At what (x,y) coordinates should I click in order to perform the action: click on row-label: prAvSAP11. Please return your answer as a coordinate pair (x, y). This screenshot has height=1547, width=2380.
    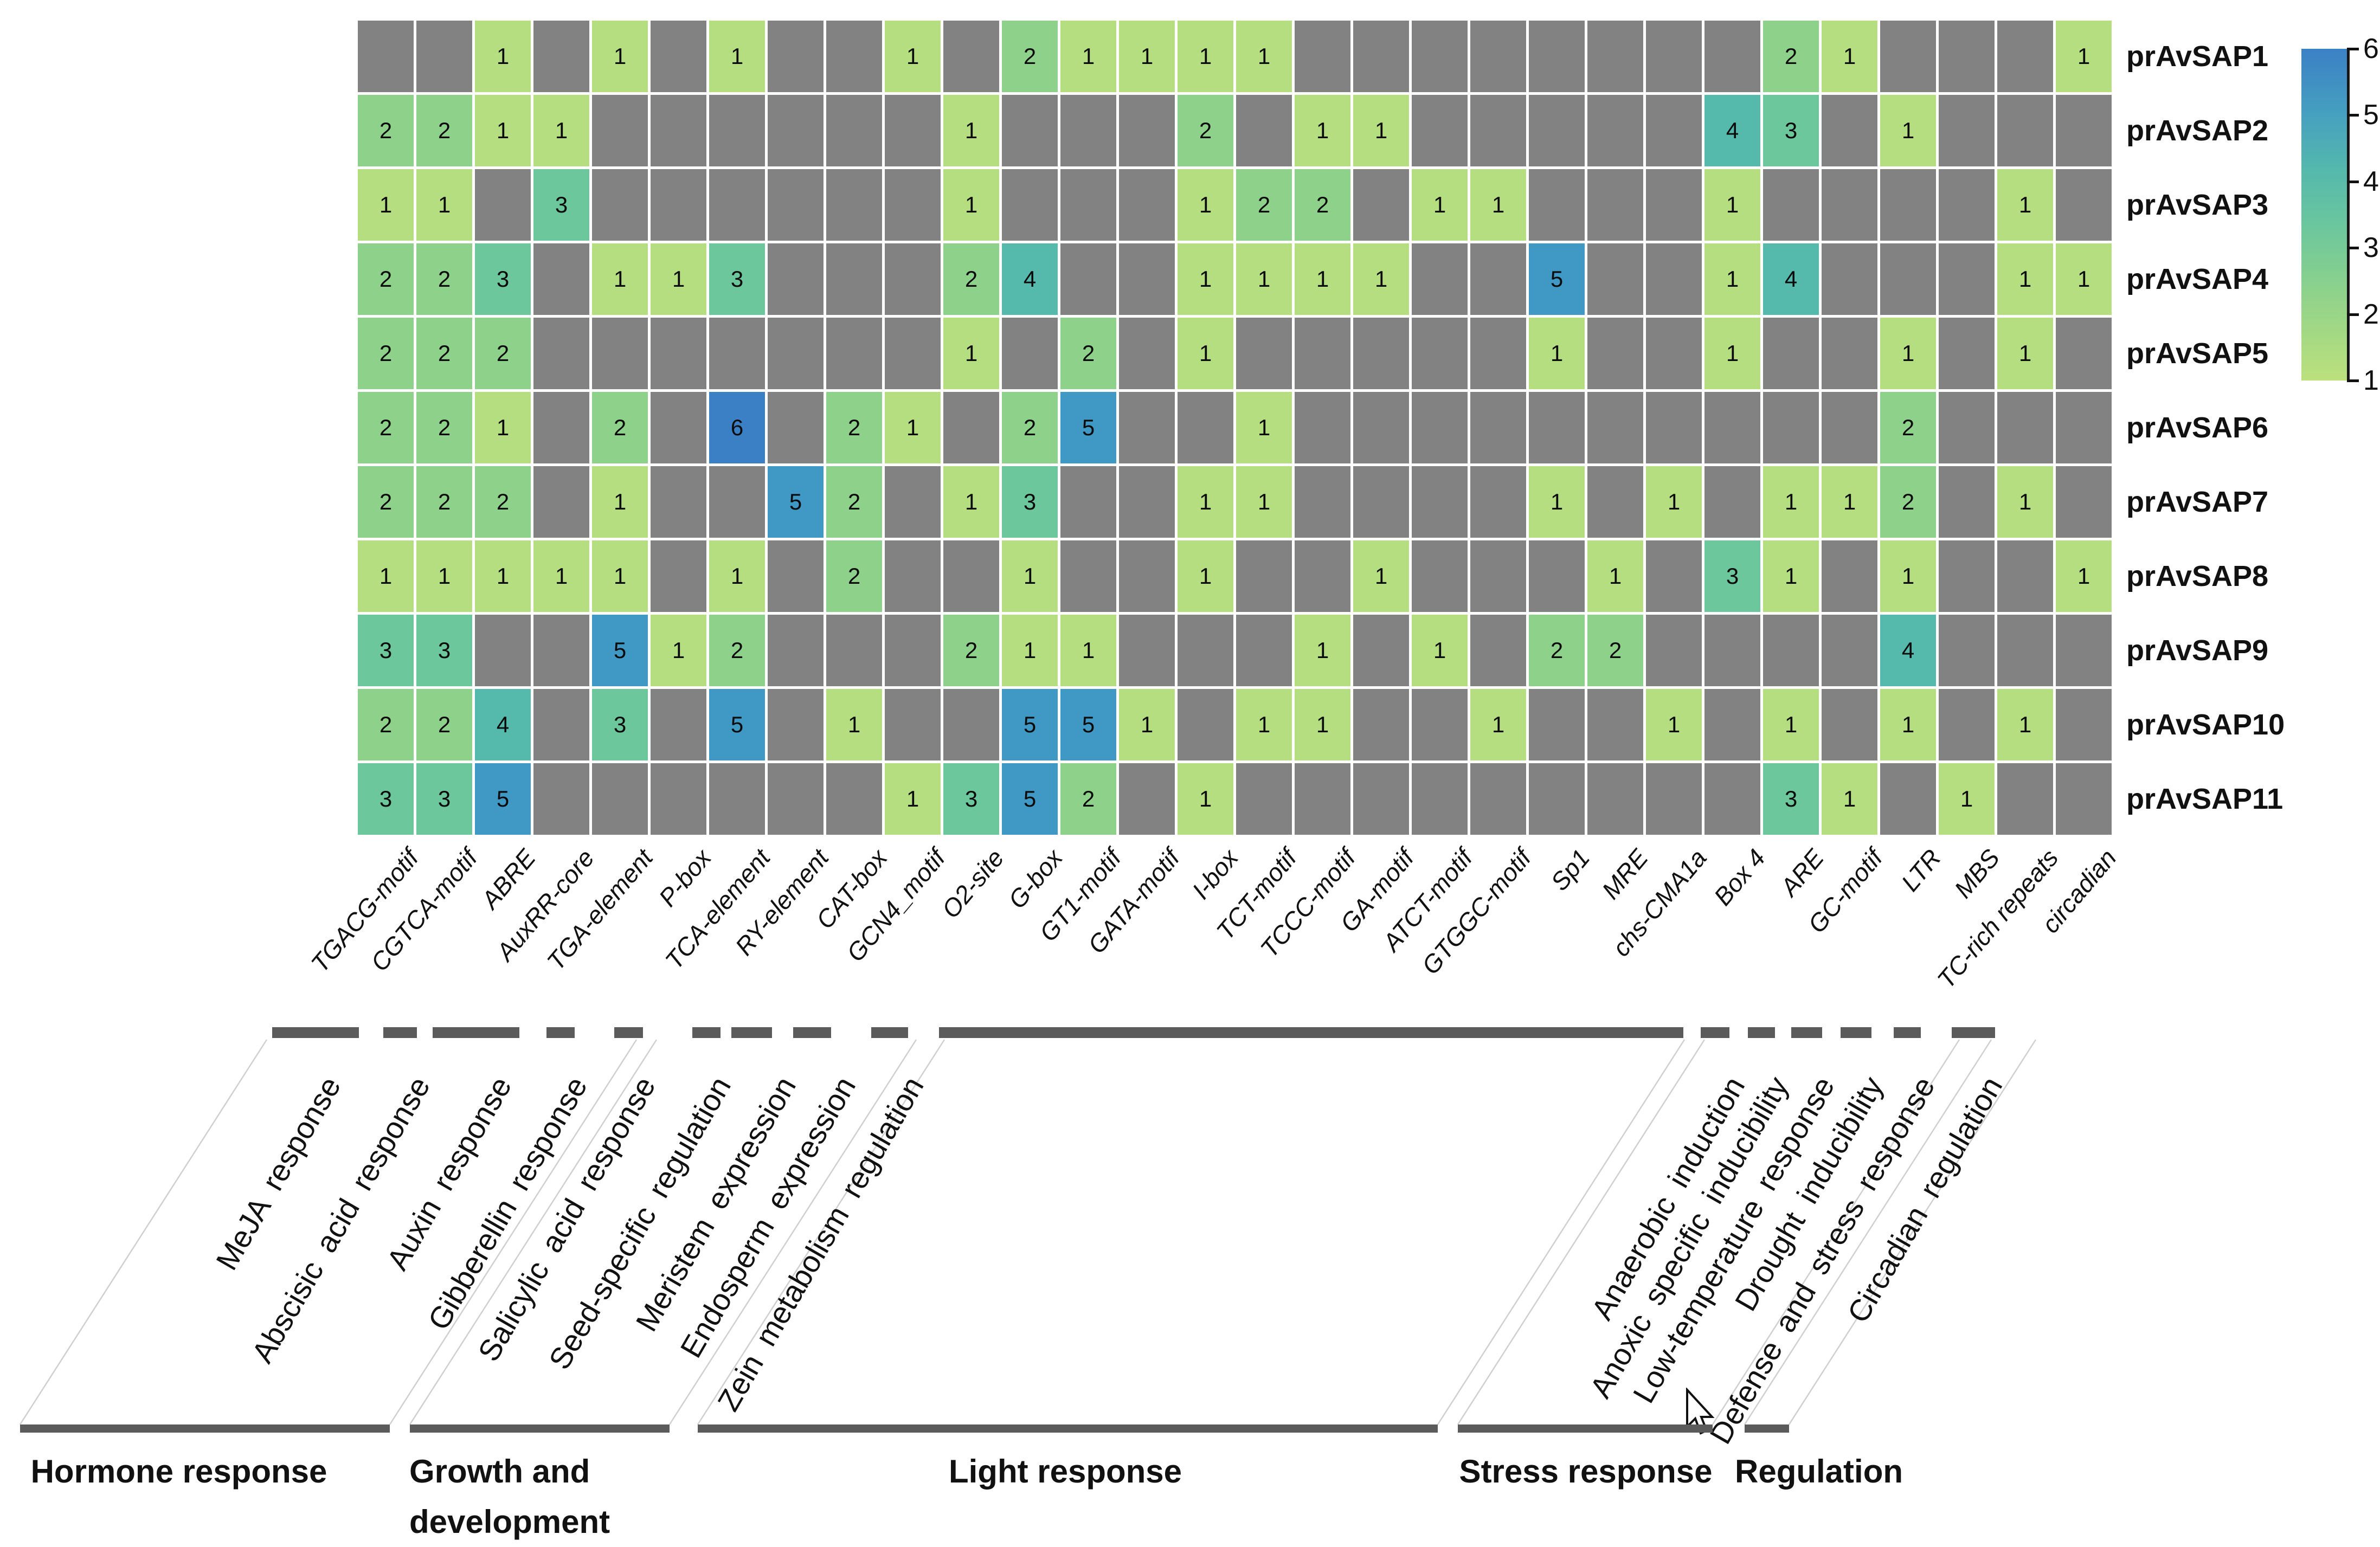
    Looking at the image, I should click on (2204, 799).